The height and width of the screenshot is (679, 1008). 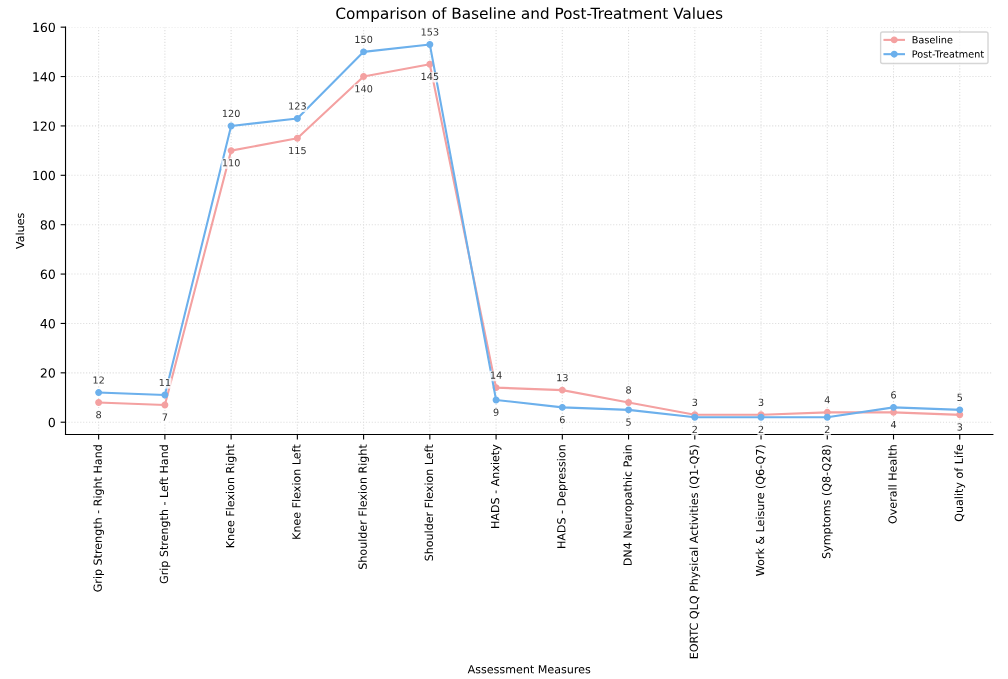 What do you see at coordinates (165, 417) in the screenshot?
I see `data-label: 7` at bounding box center [165, 417].